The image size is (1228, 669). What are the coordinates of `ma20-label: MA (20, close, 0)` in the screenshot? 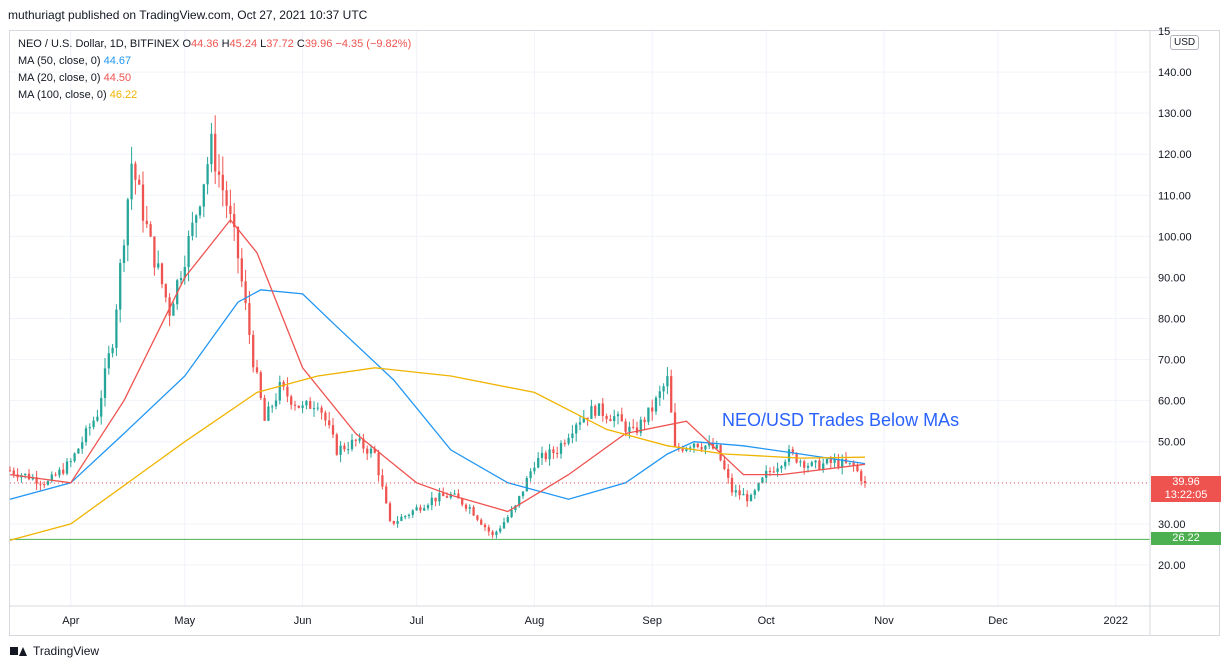 It's located at (59, 78).